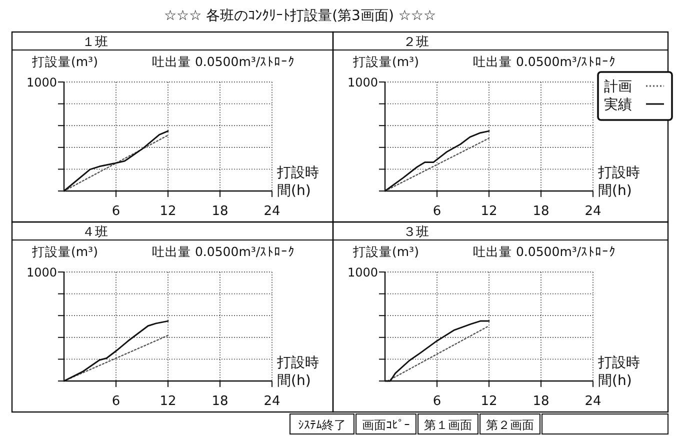 Image resolution: width=678 pixels, height=437 pixels. Describe the element at coordinates (510, 425) in the screenshot. I see `text: 第２画面` at that location.